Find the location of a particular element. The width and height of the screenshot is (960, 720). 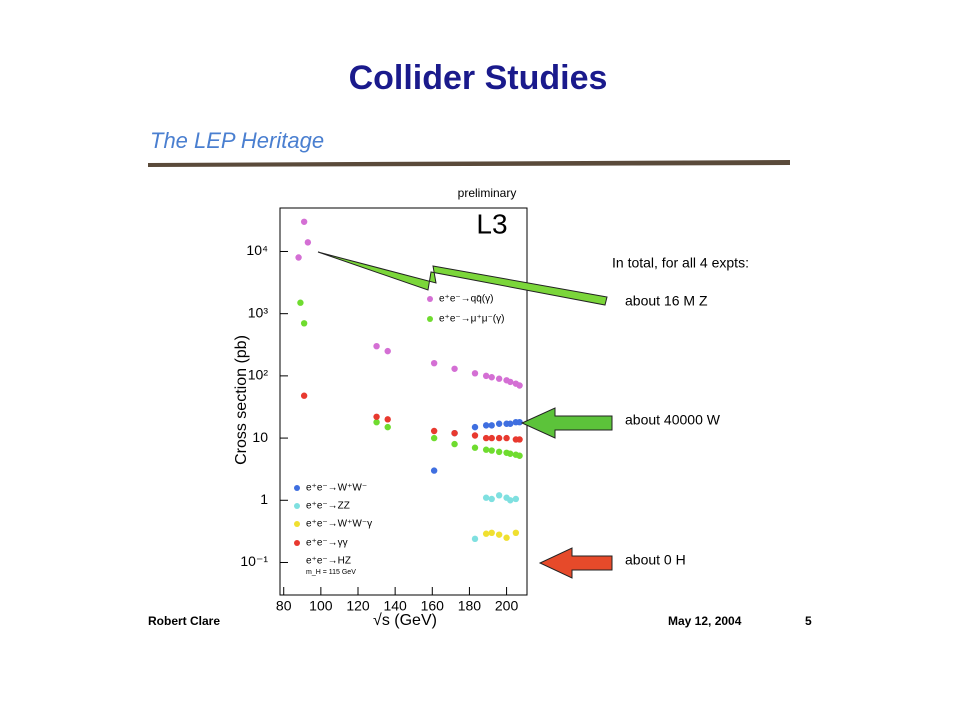

x-tick-label: 200 is located at coordinates (507, 606).